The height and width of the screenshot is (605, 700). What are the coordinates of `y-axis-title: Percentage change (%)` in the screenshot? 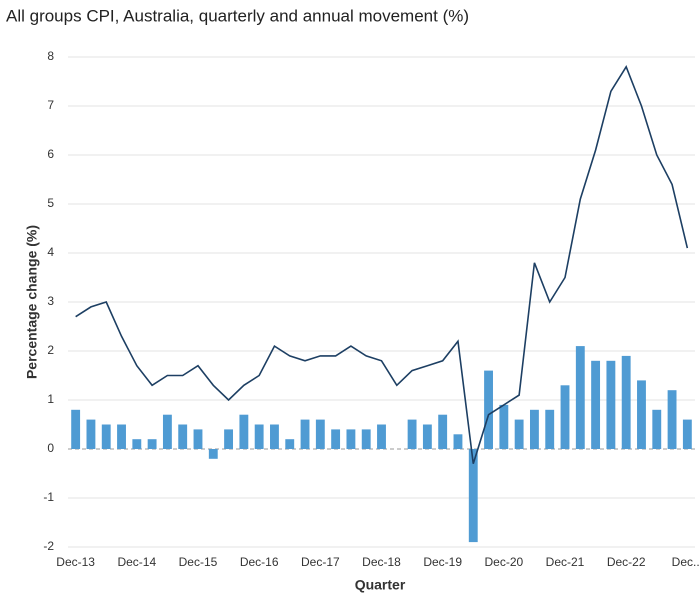 It's located at (32, 302).